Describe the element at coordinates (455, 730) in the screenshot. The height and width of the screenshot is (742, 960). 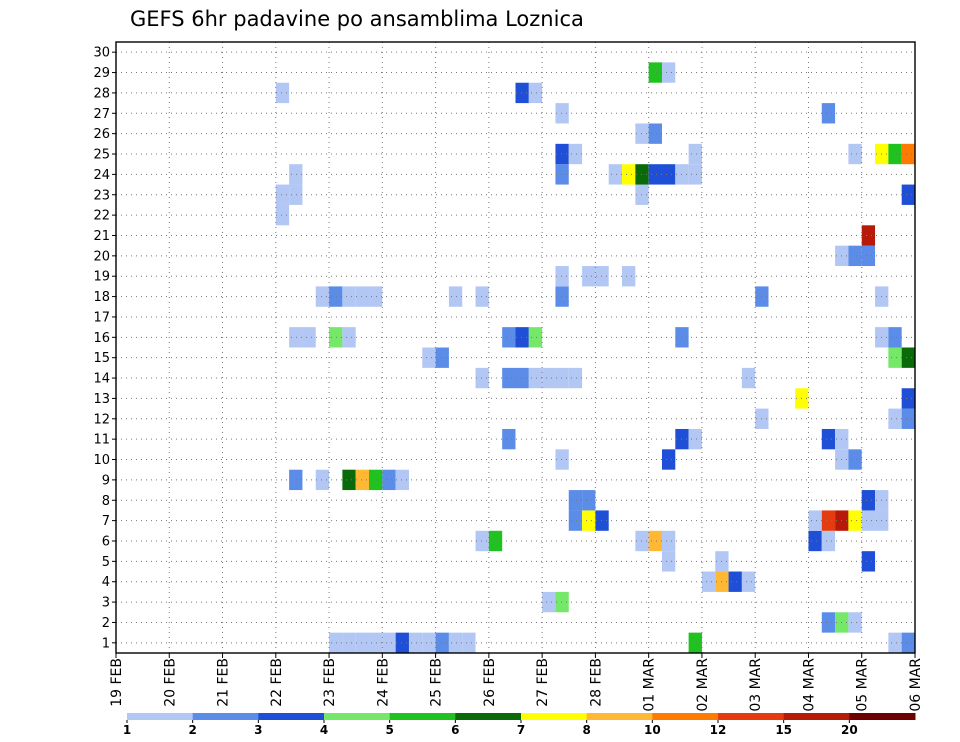
I see `colorbar-label: 6` at that location.